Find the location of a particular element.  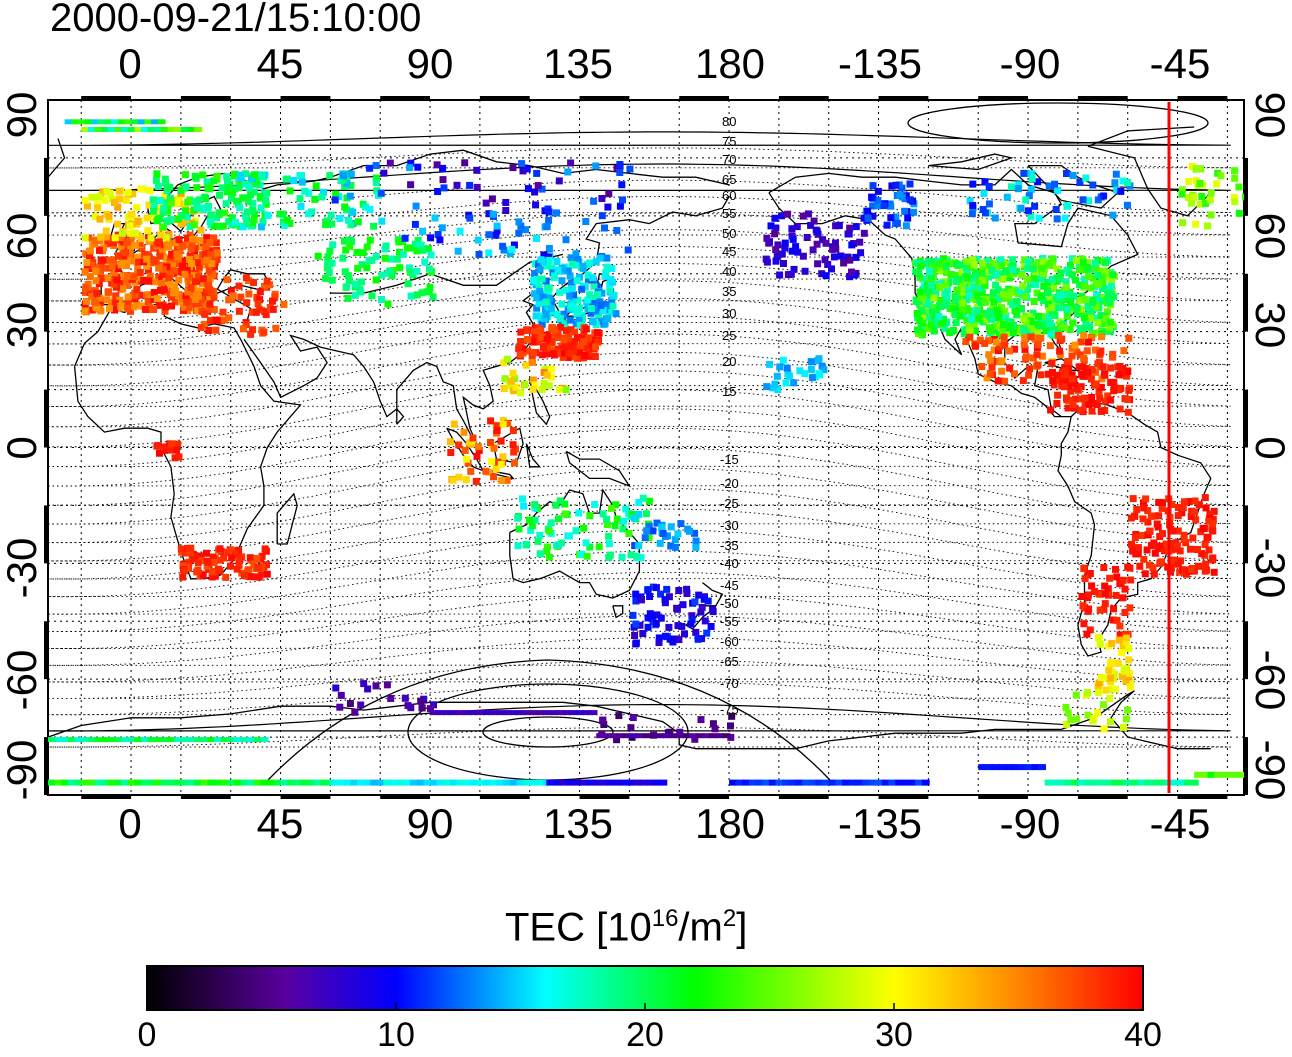

frame-bar-top is located at coordinates (106, 98).